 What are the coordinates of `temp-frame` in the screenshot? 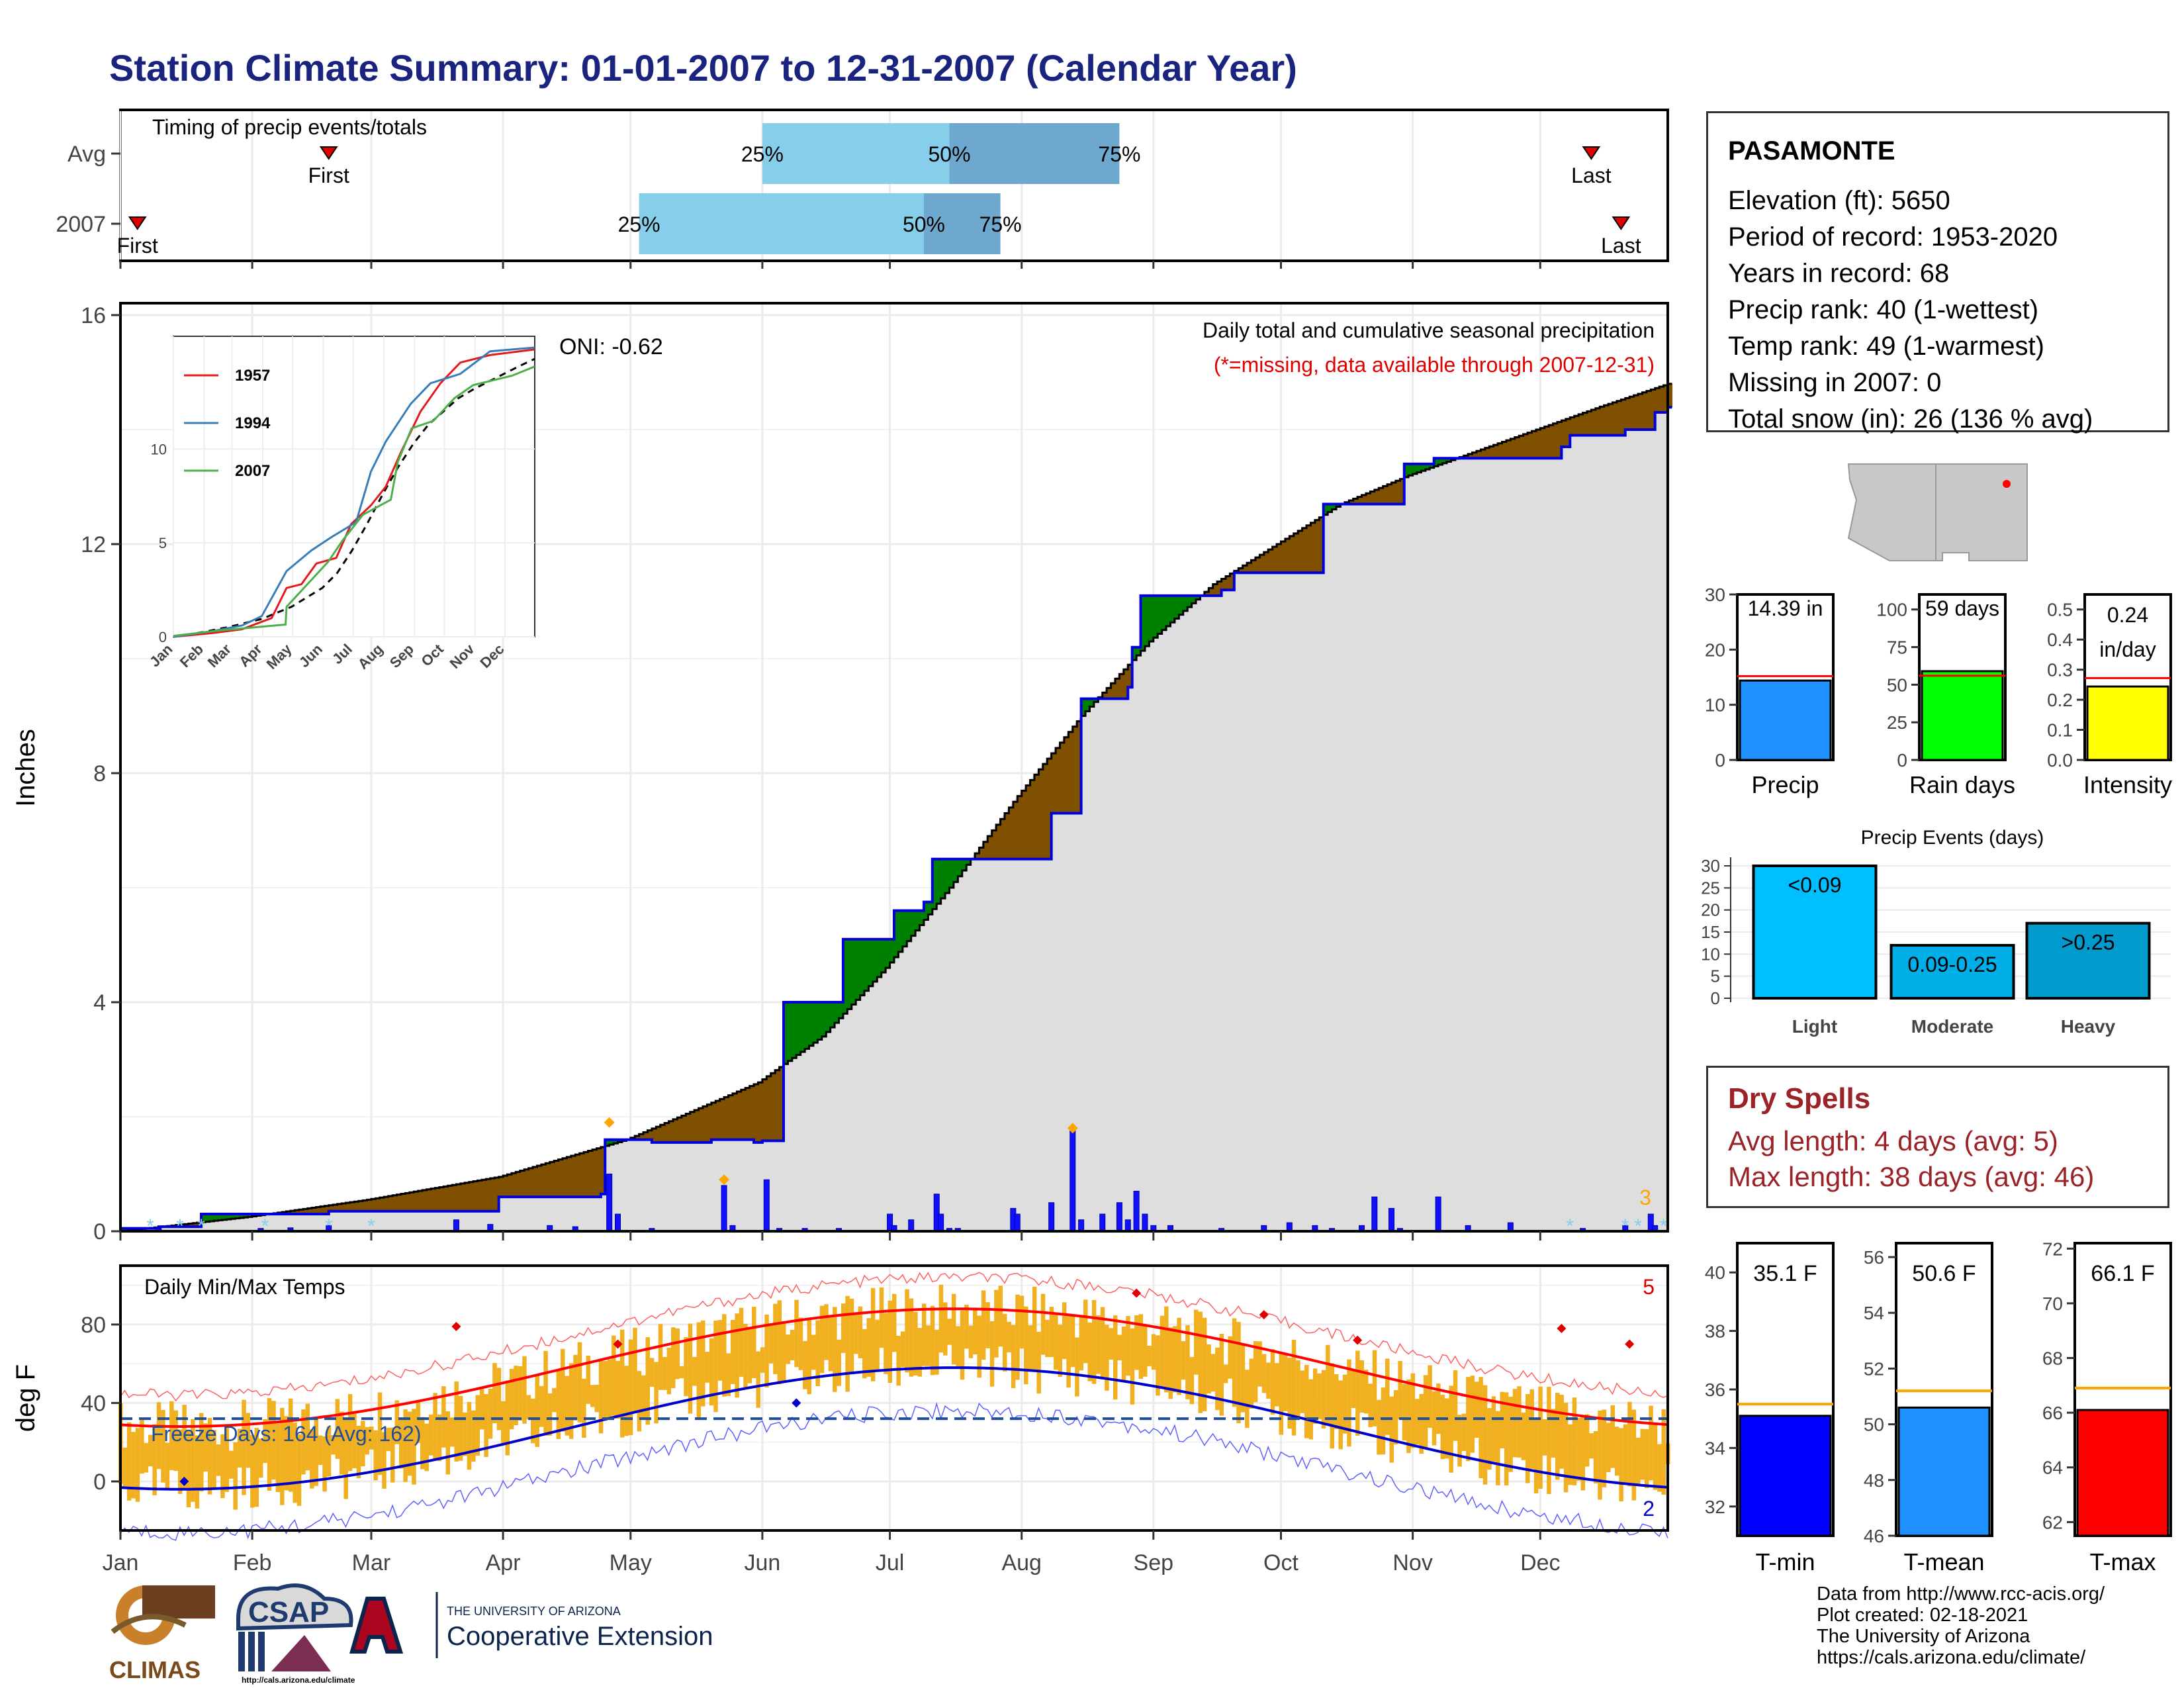 It's located at (894, 1398).